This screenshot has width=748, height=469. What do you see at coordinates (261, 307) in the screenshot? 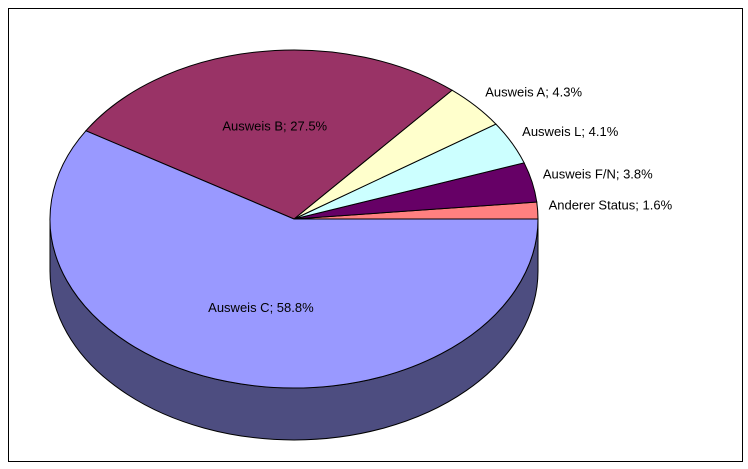
I see `data-label: Ausweis C; 58.8%` at bounding box center [261, 307].